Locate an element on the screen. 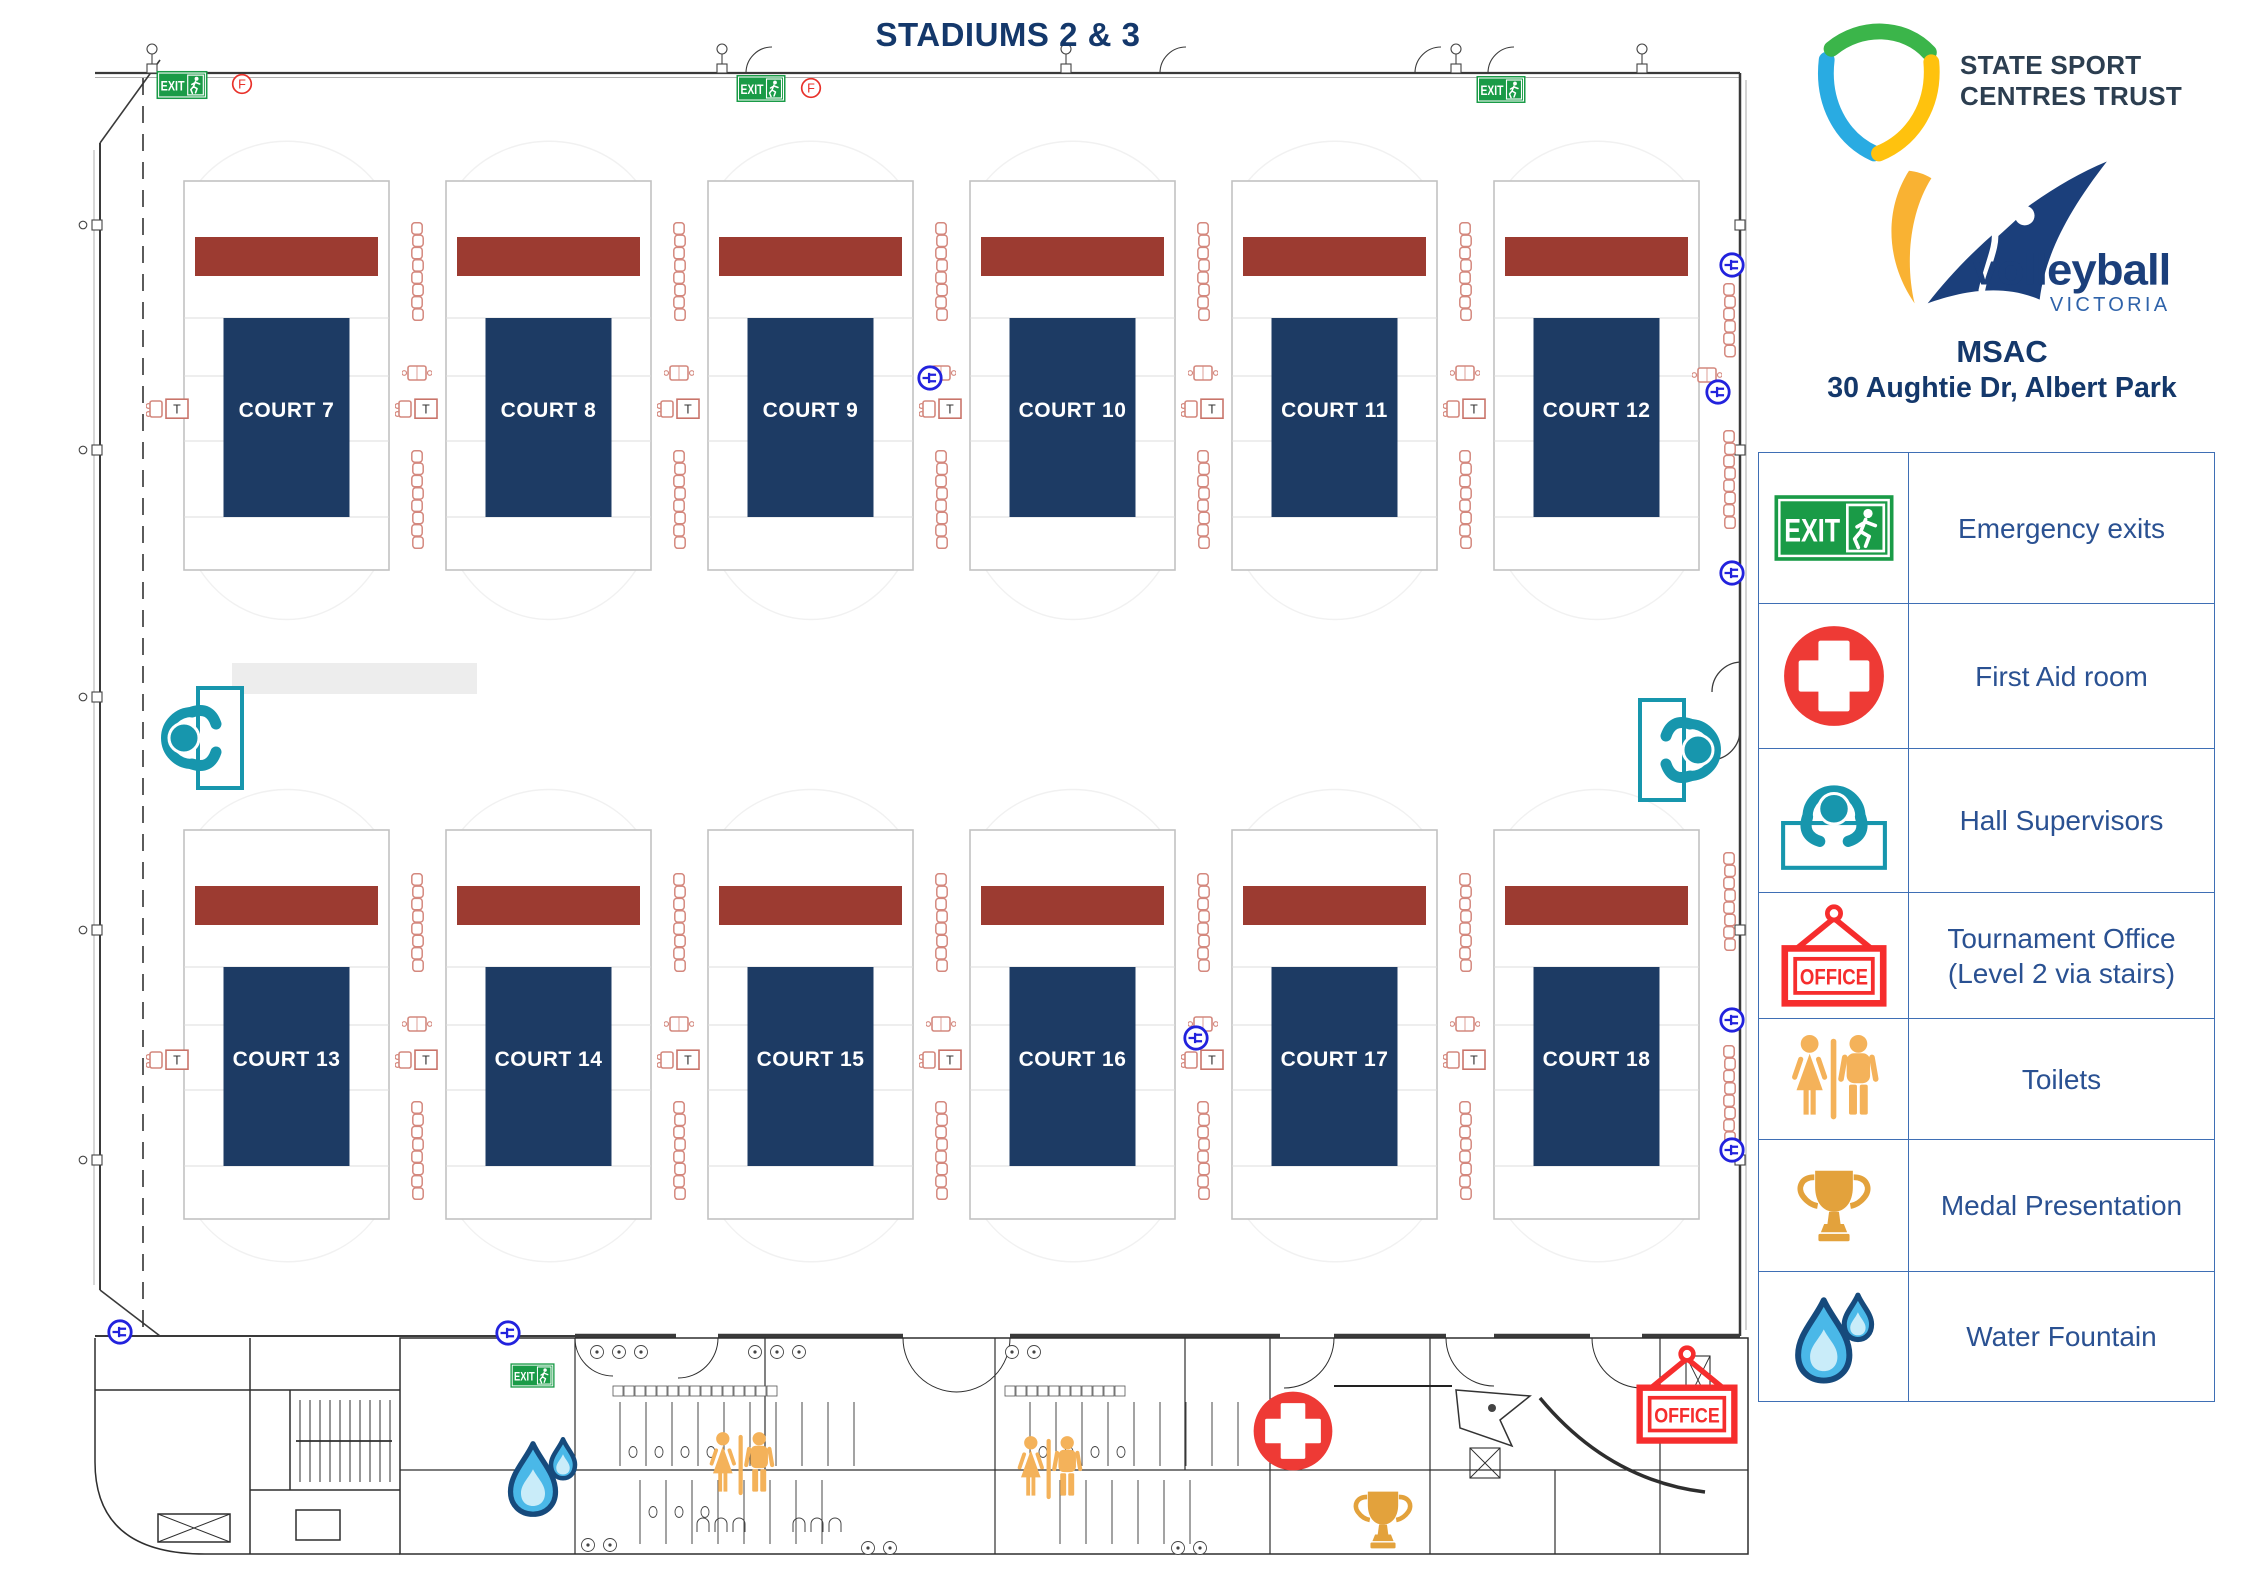 This screenshot has width=2245, height=1587. court-label: COURT 17 is located at coordinates (1335, 1059).